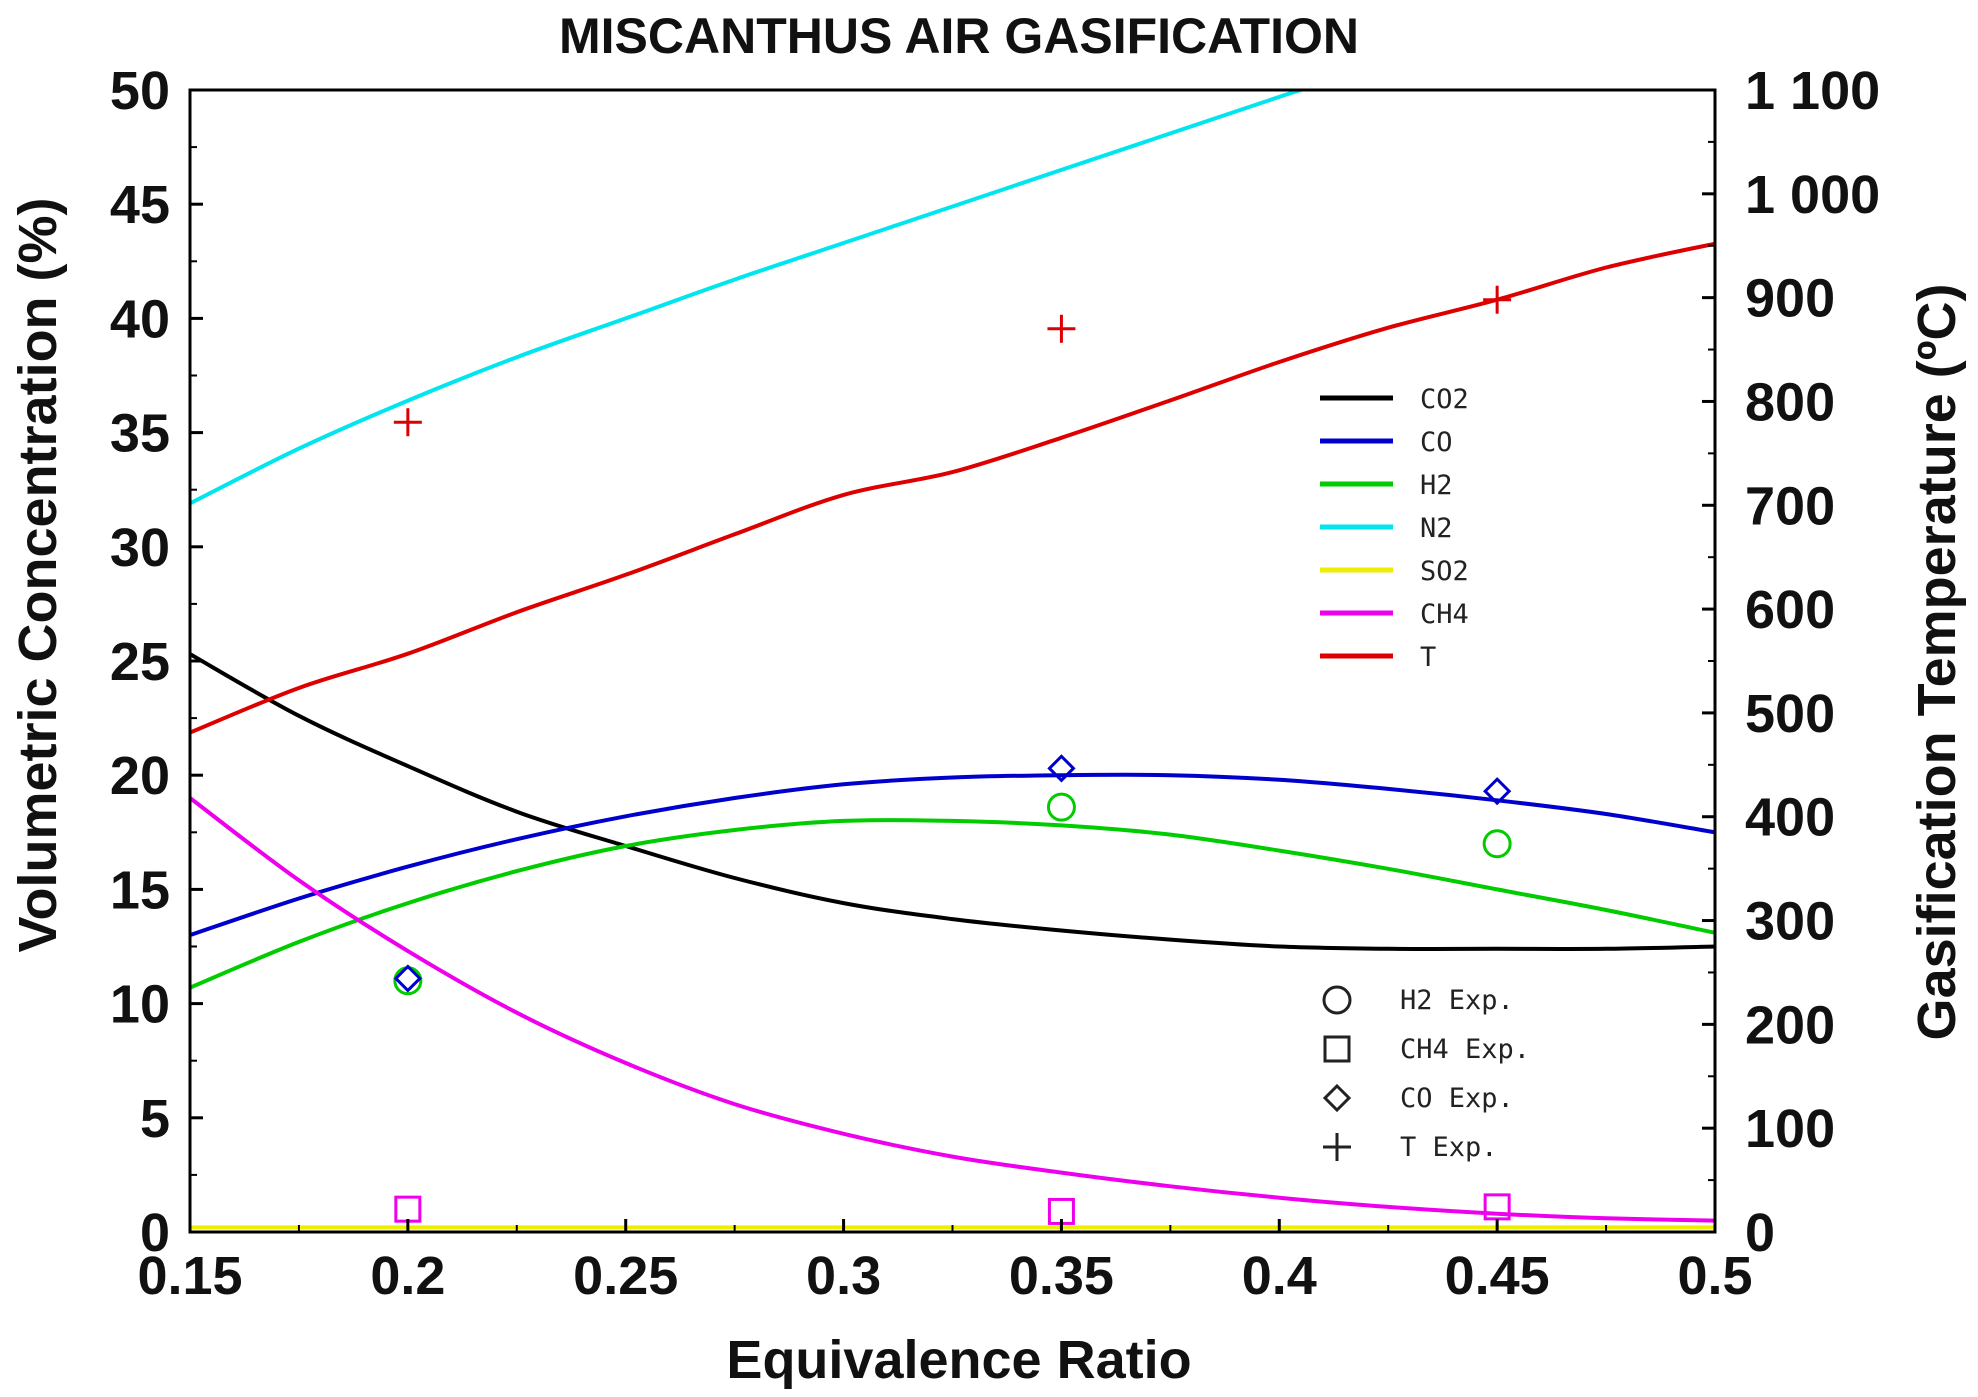  Describe the element at coordinates (1279, 1276) in the screenshot. I see `x-tick-label: 0.4` at that location.